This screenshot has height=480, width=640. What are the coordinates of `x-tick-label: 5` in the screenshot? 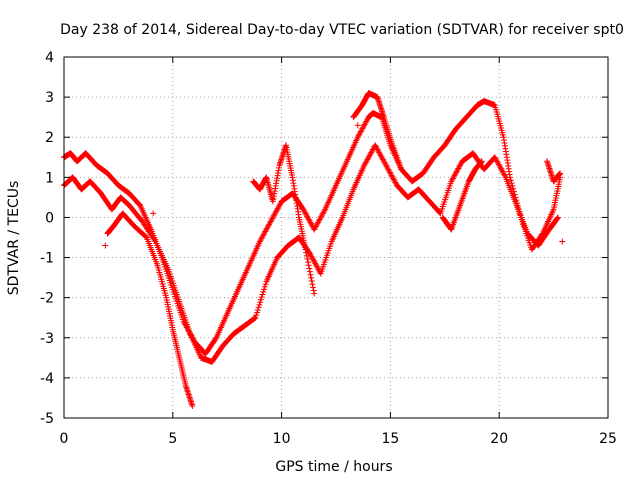 It's located at (172, 439).